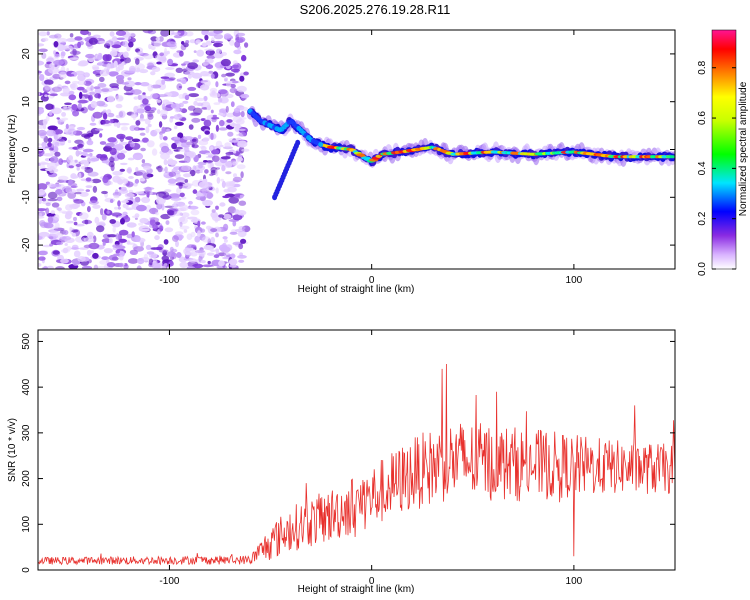 This screenshot has width=750, height=600. I want to click on colorbar-gradient, so click(724, 149).